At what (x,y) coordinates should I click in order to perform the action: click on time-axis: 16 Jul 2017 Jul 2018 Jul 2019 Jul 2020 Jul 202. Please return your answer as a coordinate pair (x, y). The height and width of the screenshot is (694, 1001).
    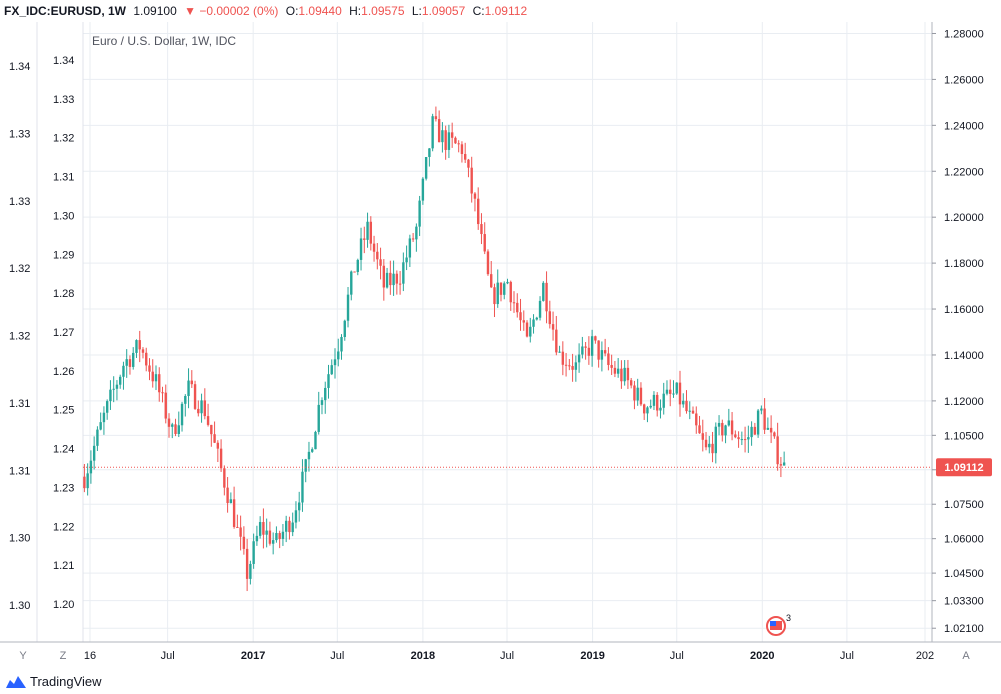
    Looking at the image, I should click on (509, 656).